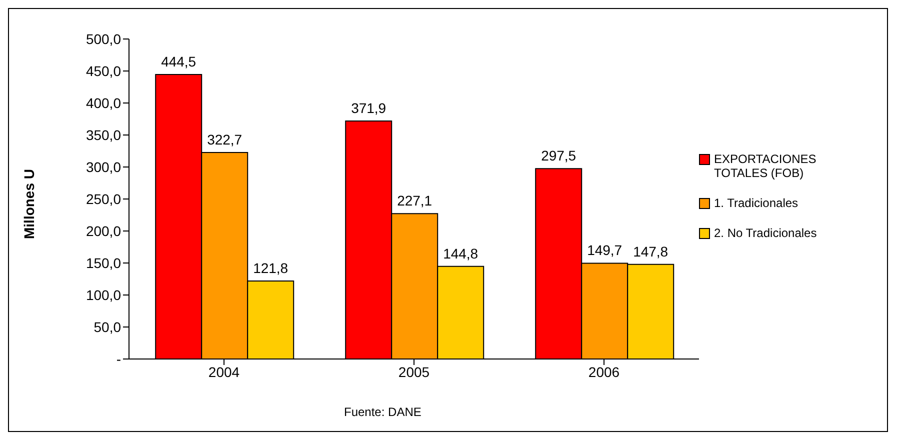 This screenshot has width=898, height=440. Describe the element at coordinates (104, 198) in the screenshot. I see `y-tick-label: 250,0` at that location.